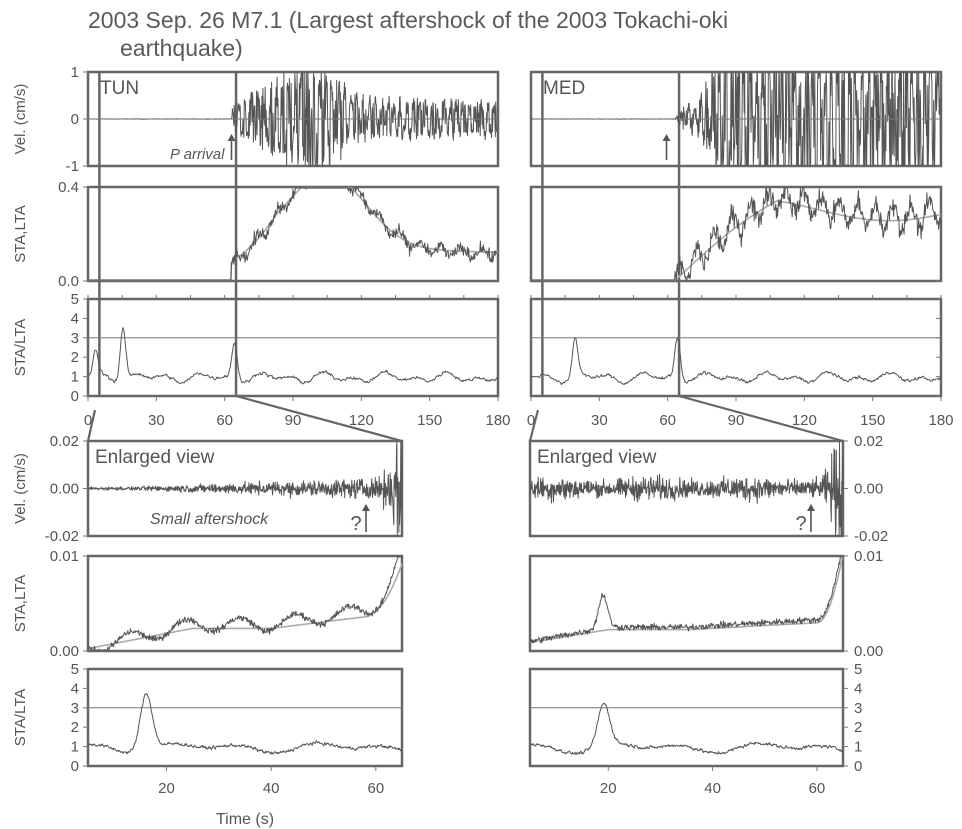 The width and height of the screenshot is (962, 829). What do you see at coordinates (858, 727) in the screenshot?
I see `med-enl-ratio-ytick-label: 2` at bounding box center [858, 727].